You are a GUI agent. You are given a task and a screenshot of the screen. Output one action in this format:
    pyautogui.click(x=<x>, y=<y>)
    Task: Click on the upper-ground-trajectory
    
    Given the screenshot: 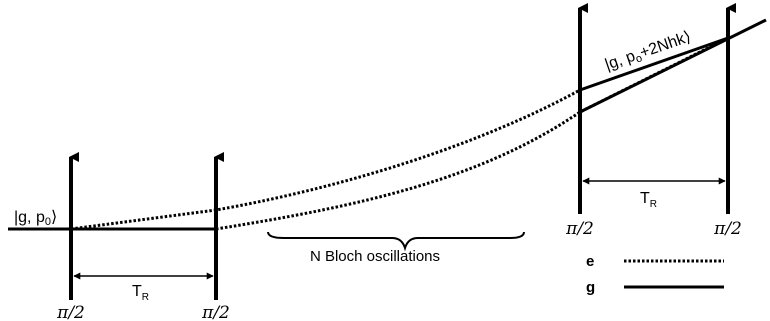 What is the action you would take?
    pyautogui.click(x=654, y=64)
    